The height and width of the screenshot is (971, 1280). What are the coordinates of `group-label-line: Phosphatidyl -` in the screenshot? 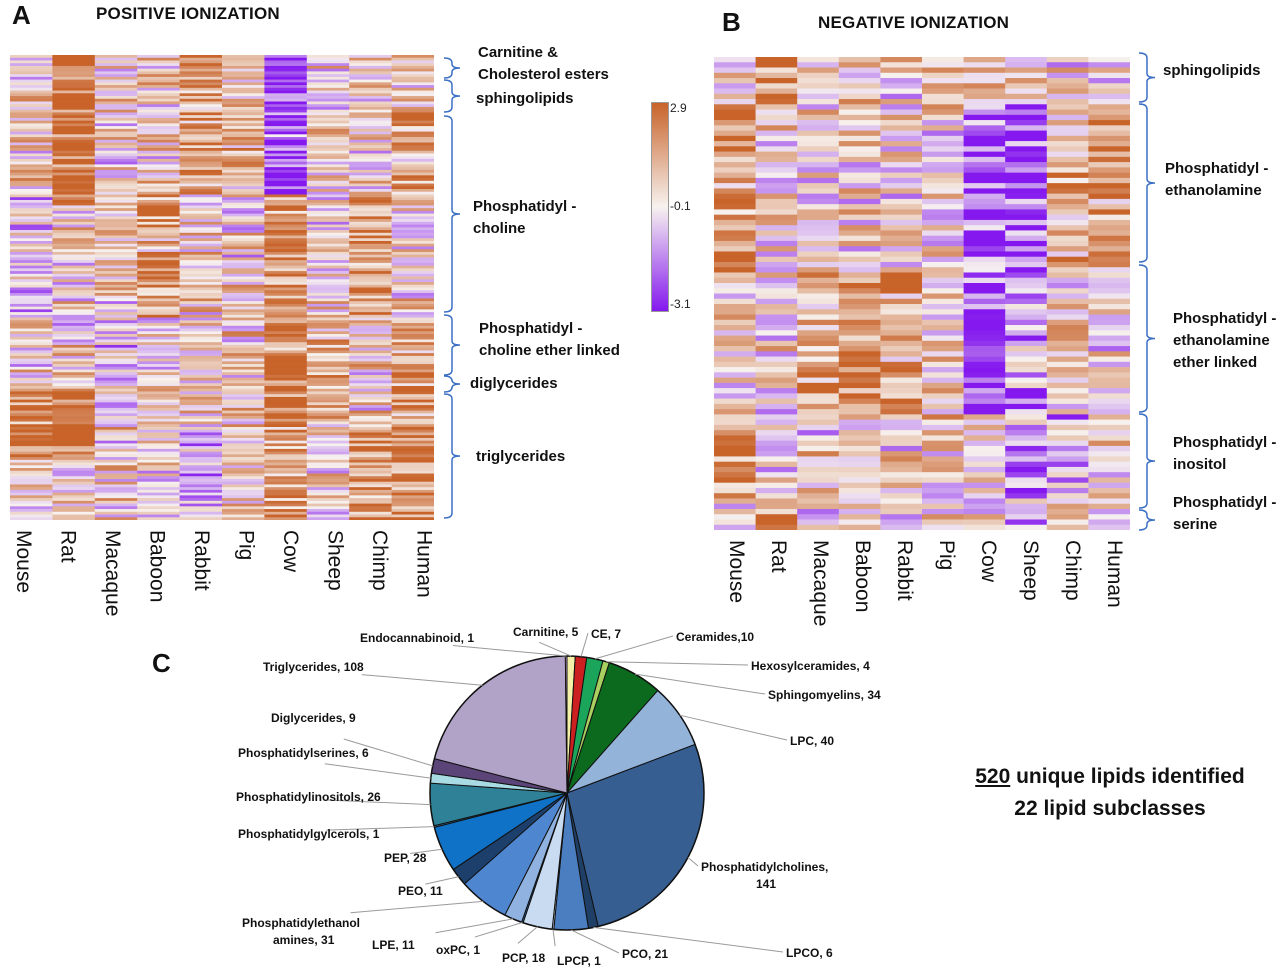 It's located at (1225, 442).